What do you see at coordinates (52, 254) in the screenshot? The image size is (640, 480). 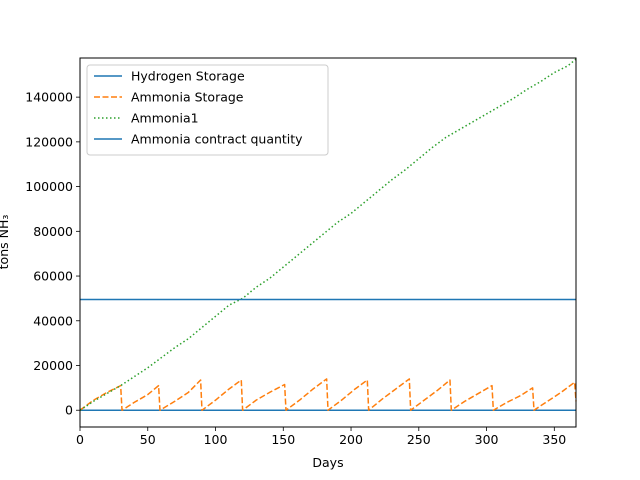 I see `y-axis-ticks: 0 20000 40000 60000 80000 100000 120000 140000` at bounding box center [52, 254].